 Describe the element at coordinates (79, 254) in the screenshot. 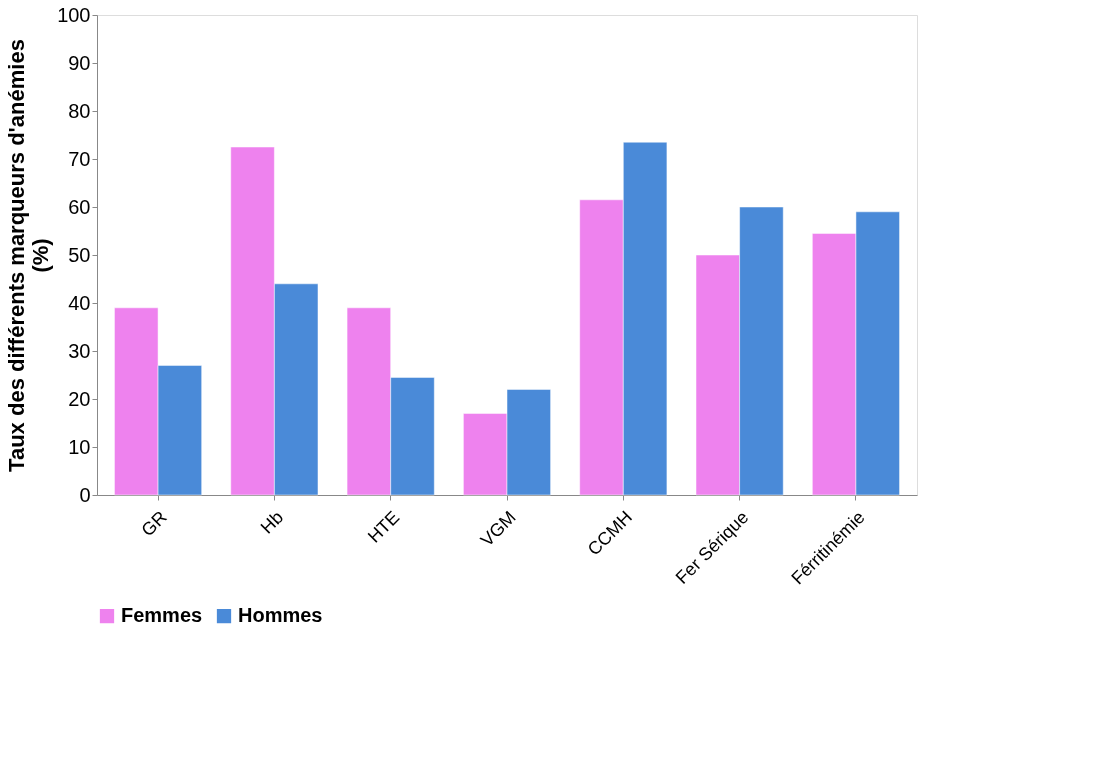

I see `y-tick-label: 50` at that location.